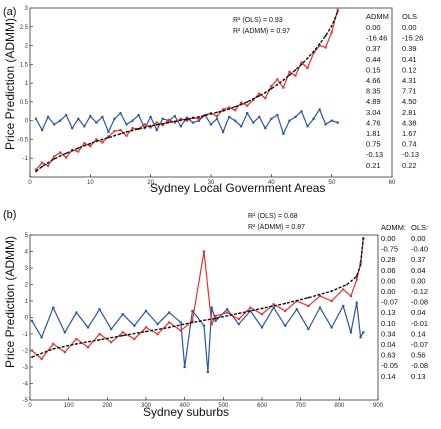  I want to click on coef-cell: 4.31, so click(409, 80).